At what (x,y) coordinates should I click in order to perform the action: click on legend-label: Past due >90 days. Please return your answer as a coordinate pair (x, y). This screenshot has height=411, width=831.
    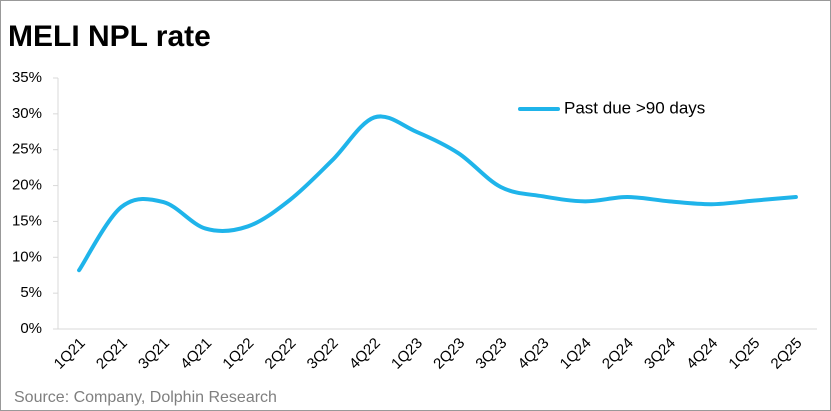
    Looking at the image, I should click on (634, 107).